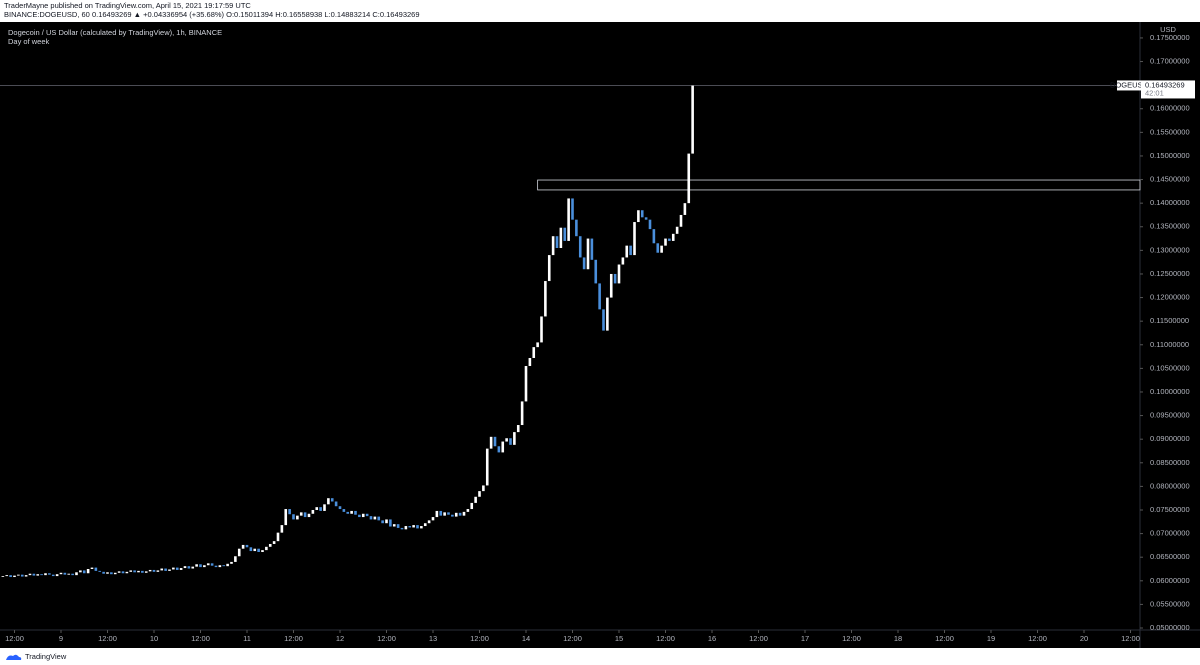 This screenshot has width=1200, height=665. I want to click on y-tick-label: 0.10500000, so click(1170, 367).